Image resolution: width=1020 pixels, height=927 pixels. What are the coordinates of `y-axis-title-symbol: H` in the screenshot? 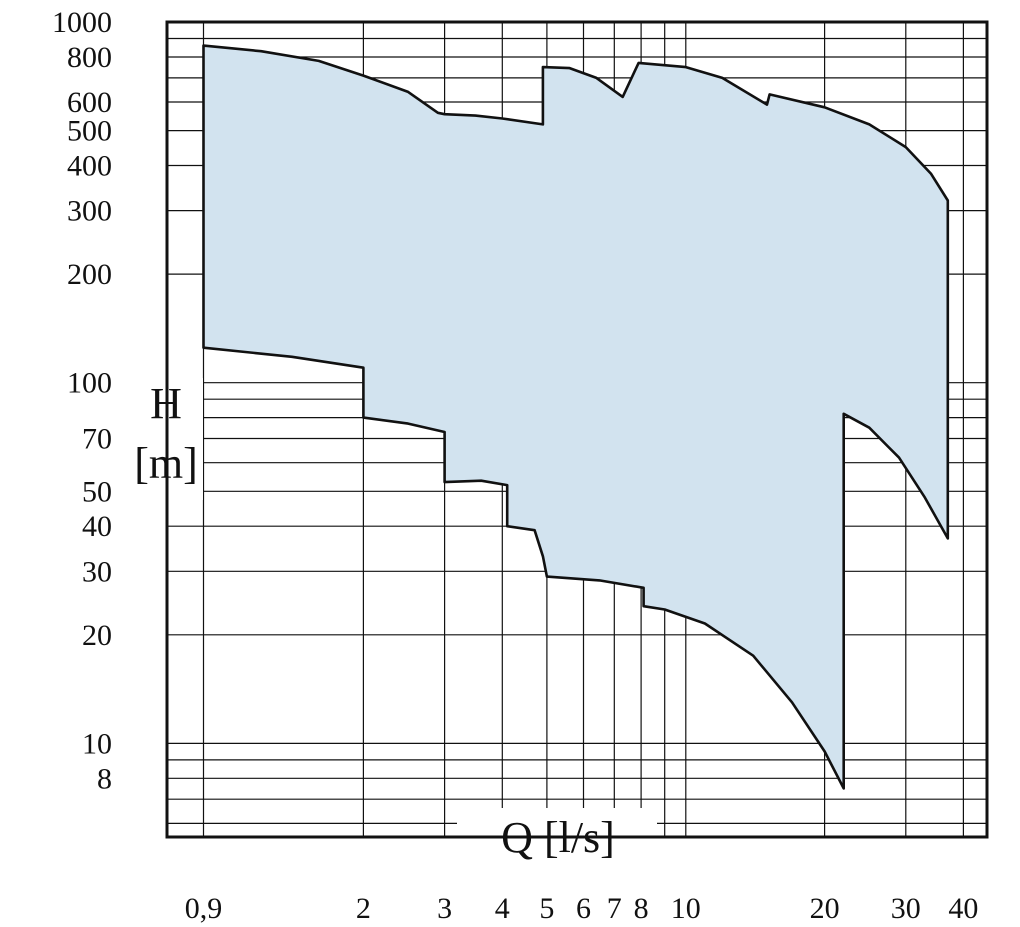 It's located at (166, 403).